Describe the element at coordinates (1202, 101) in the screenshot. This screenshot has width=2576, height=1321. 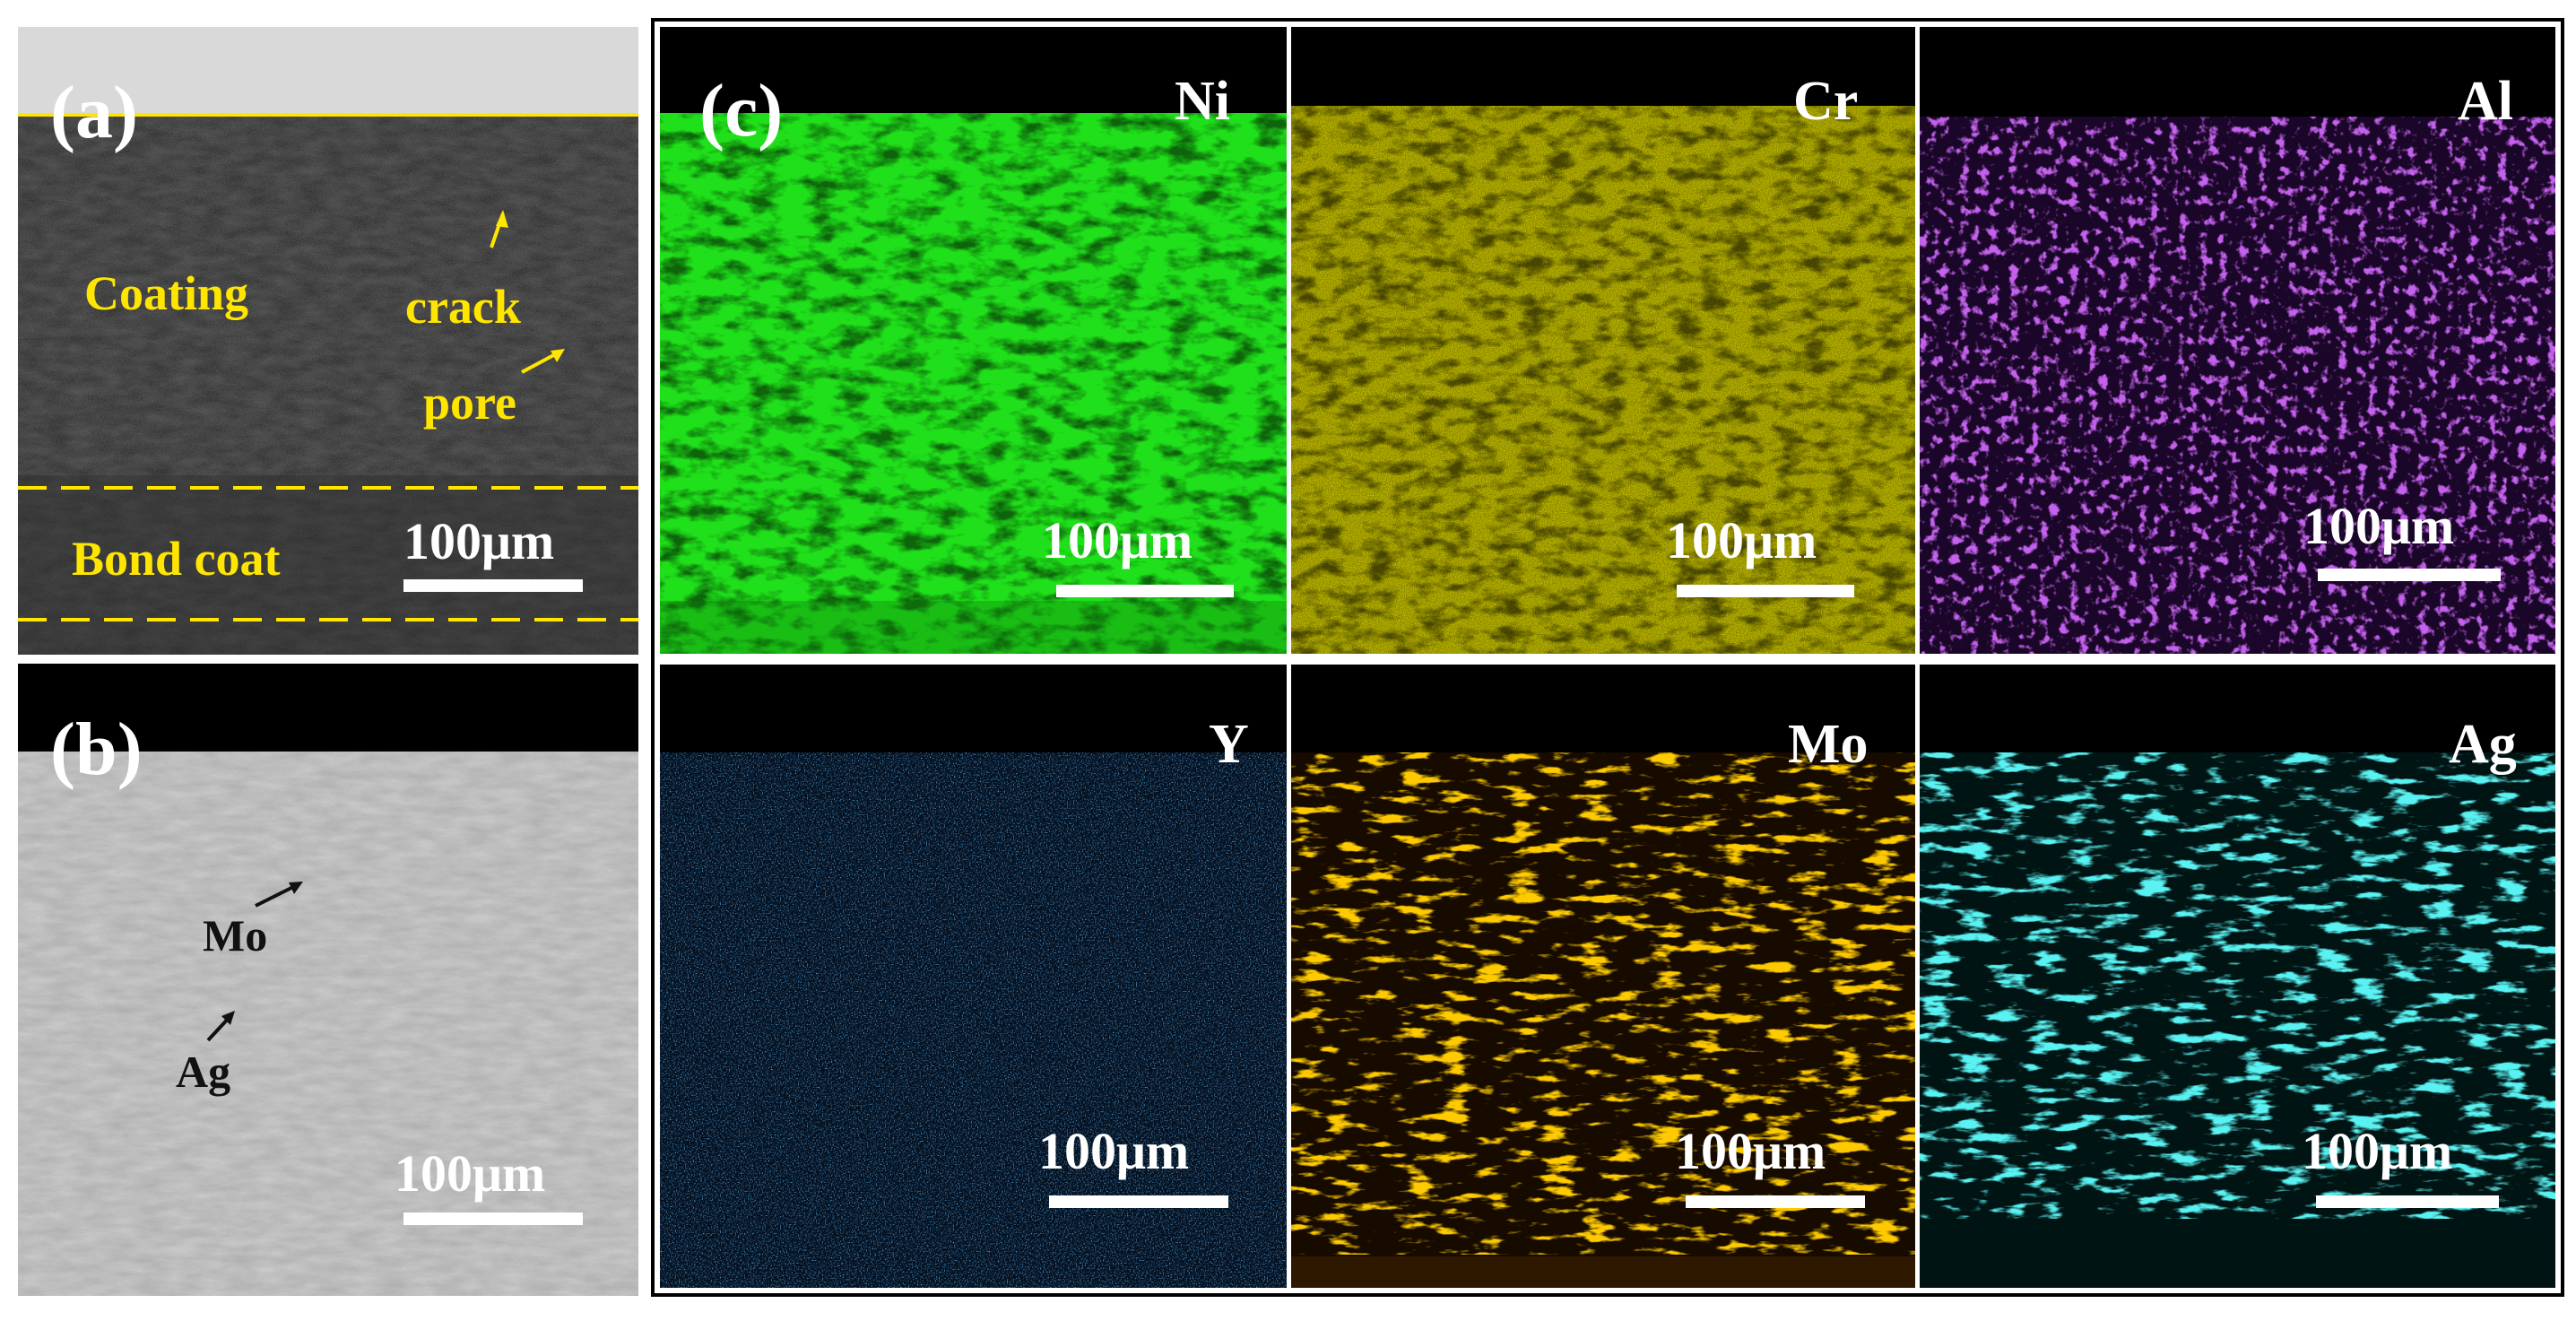
I see `element-label-ni: Ni` at that location.